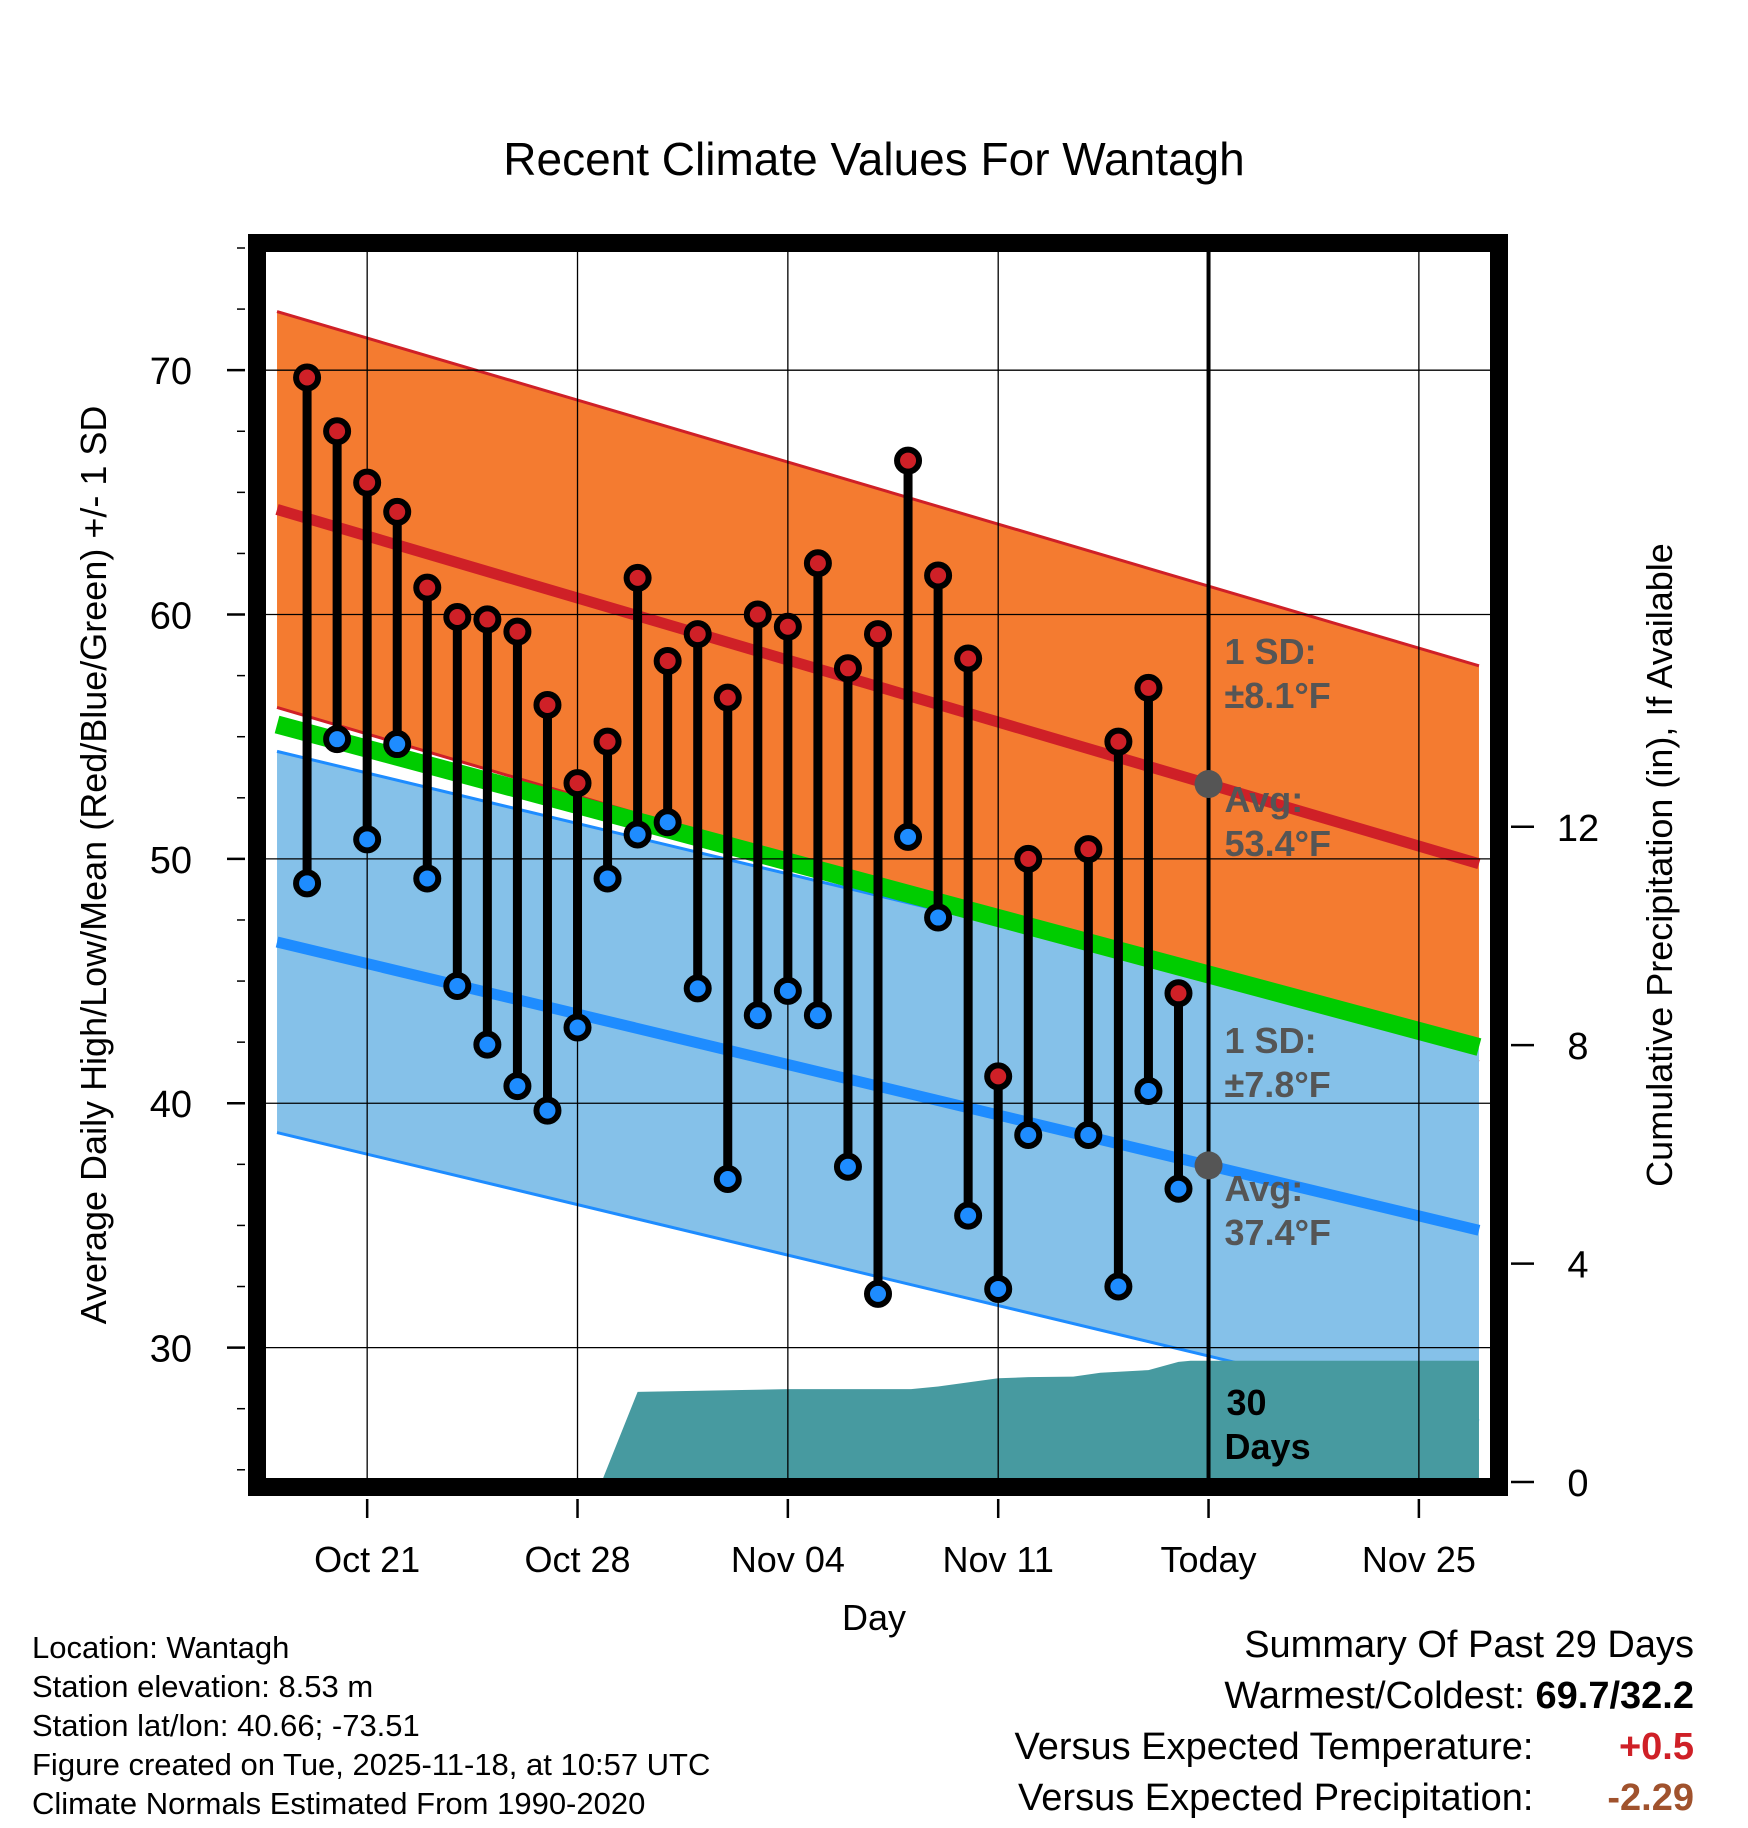 This screenshot has width=1748, height=1828. I want to click on temp-row: Versus Expected Temperature: +0.5, so click(1354, 1747).